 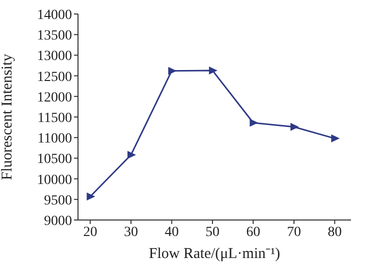 I want to click on x-tick-label: 60, so click(x=253, y=232).